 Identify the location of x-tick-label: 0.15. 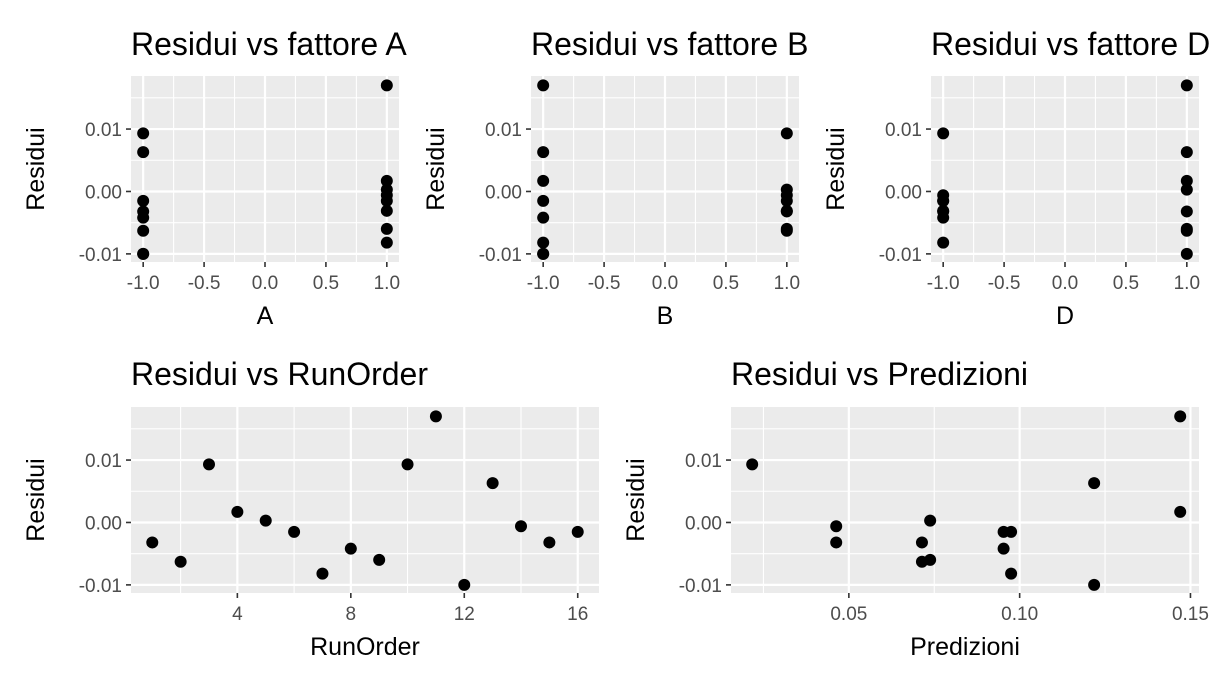
(1190, 614).